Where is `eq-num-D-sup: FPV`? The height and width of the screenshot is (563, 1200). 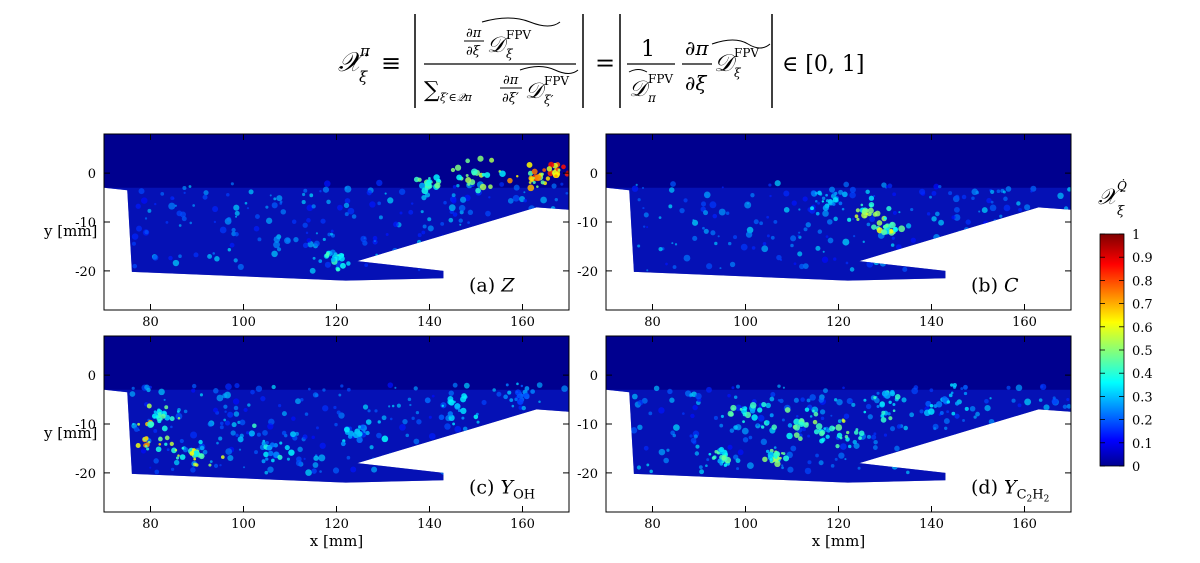 eq-num-D-sup: FPV is located at coordinates (518, 35).